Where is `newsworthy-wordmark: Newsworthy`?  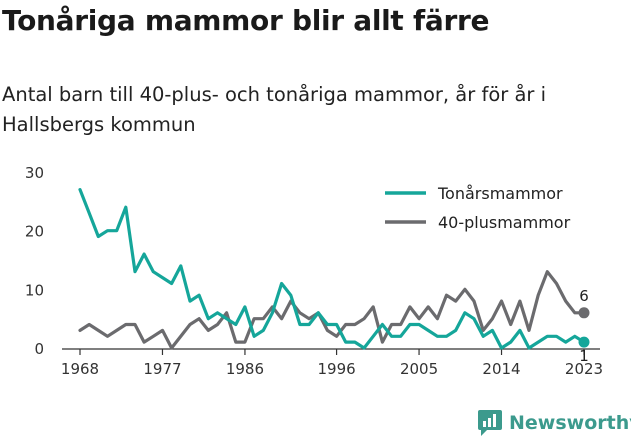
newsworthy-wordmark: Newsworthy is located at coordinates (570, 423).